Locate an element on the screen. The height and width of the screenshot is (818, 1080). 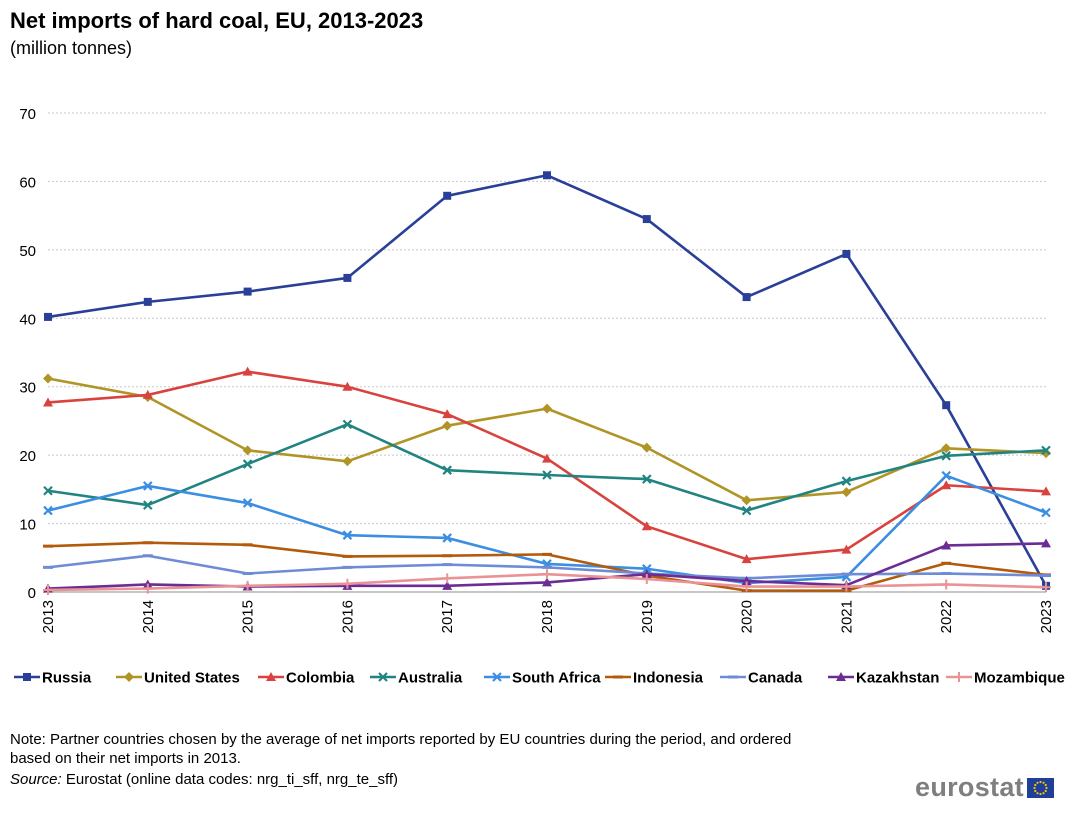
logo-text: eurostat is located at coordinates (969, 787).